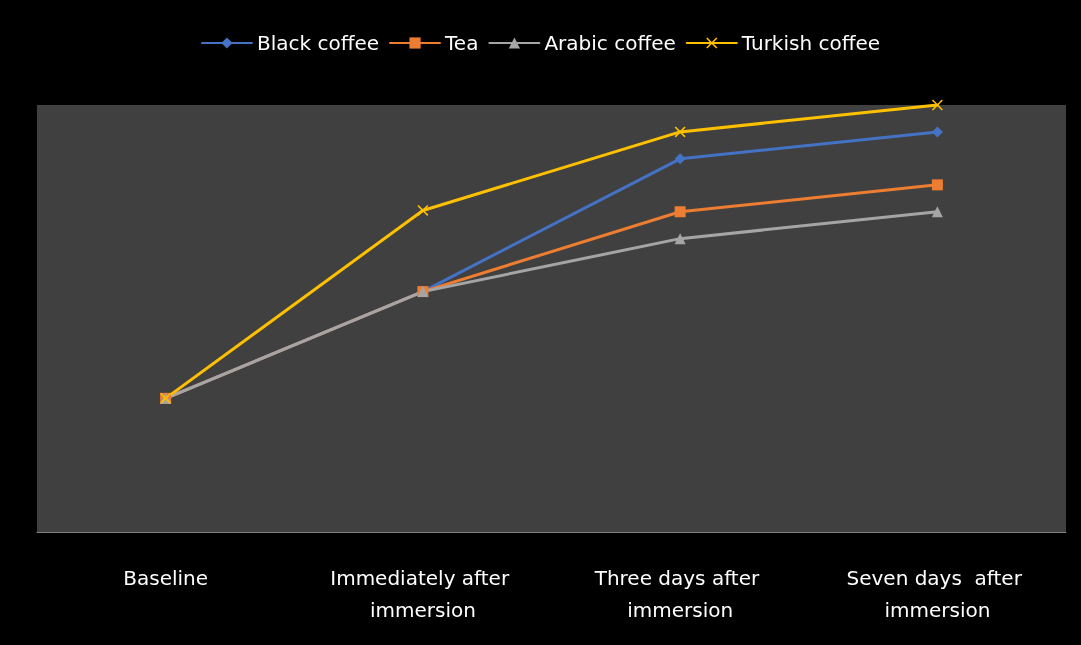  I want to click on x-tick-label: Seven days after immersion, so click(937, 594).